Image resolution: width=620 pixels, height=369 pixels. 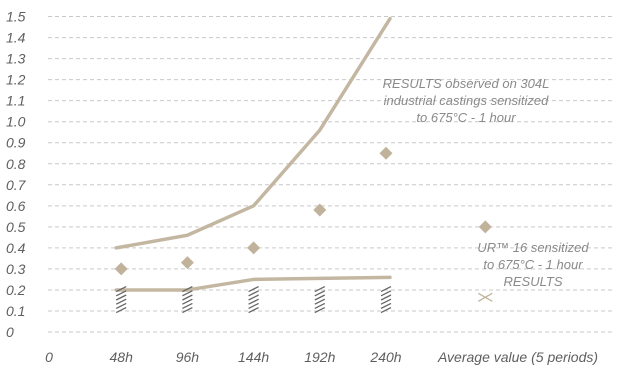 What do you see at coordinates (10, 332) in the screenshot?
I see `y-tick-label: 0` at bounding box center [10, 332].